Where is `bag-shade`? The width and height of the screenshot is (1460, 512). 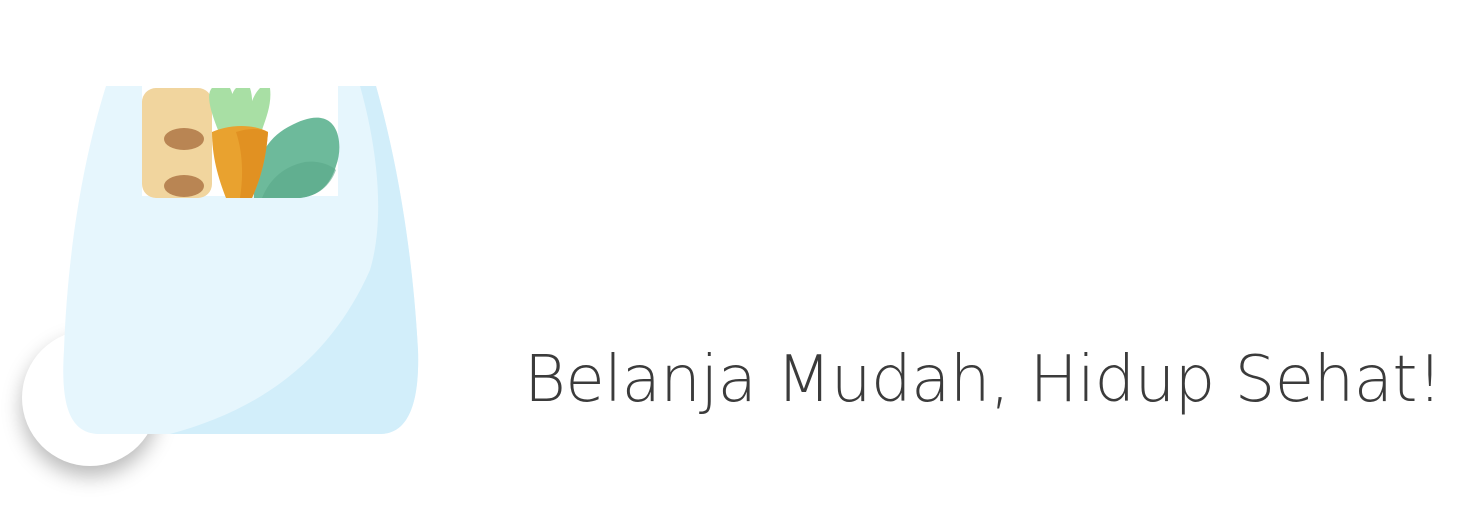
bag-shade is located at coordinates (294, 260).